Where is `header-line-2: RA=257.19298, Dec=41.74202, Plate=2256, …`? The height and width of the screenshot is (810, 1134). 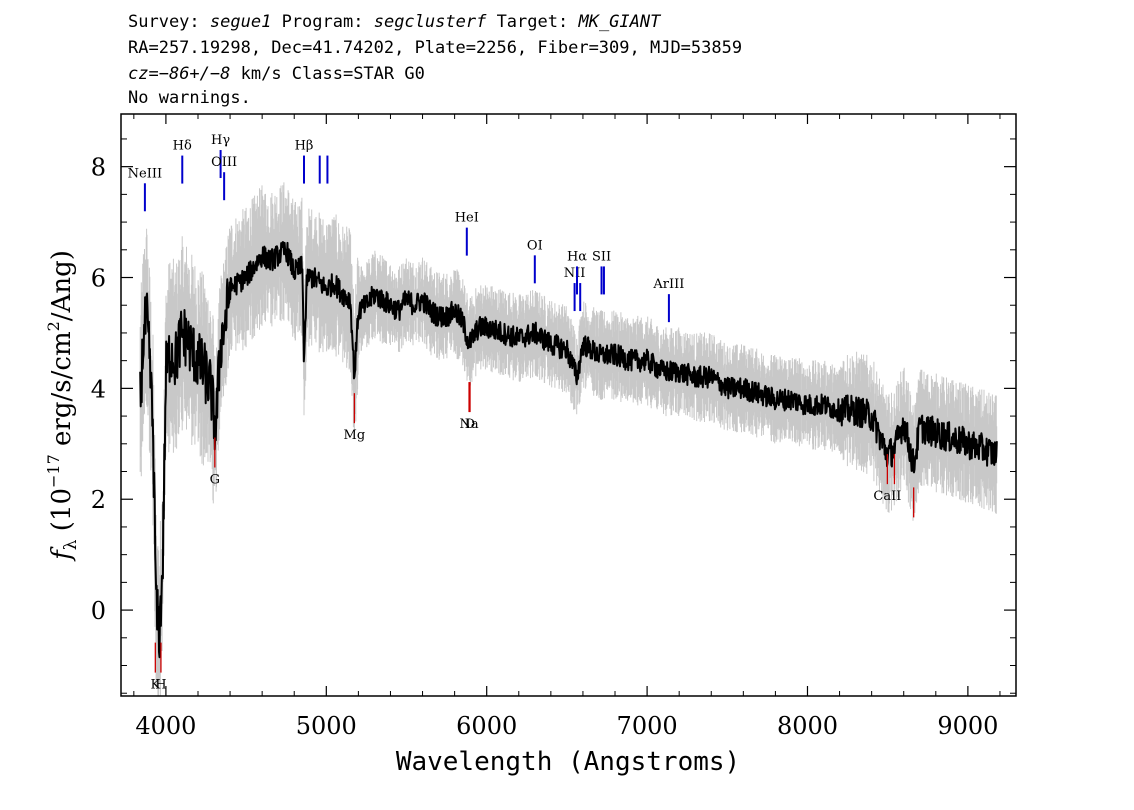
header-line-2: RA=257.19298, Dec=41.74202, Plate=2256, … is located at coordinates (435, 48).